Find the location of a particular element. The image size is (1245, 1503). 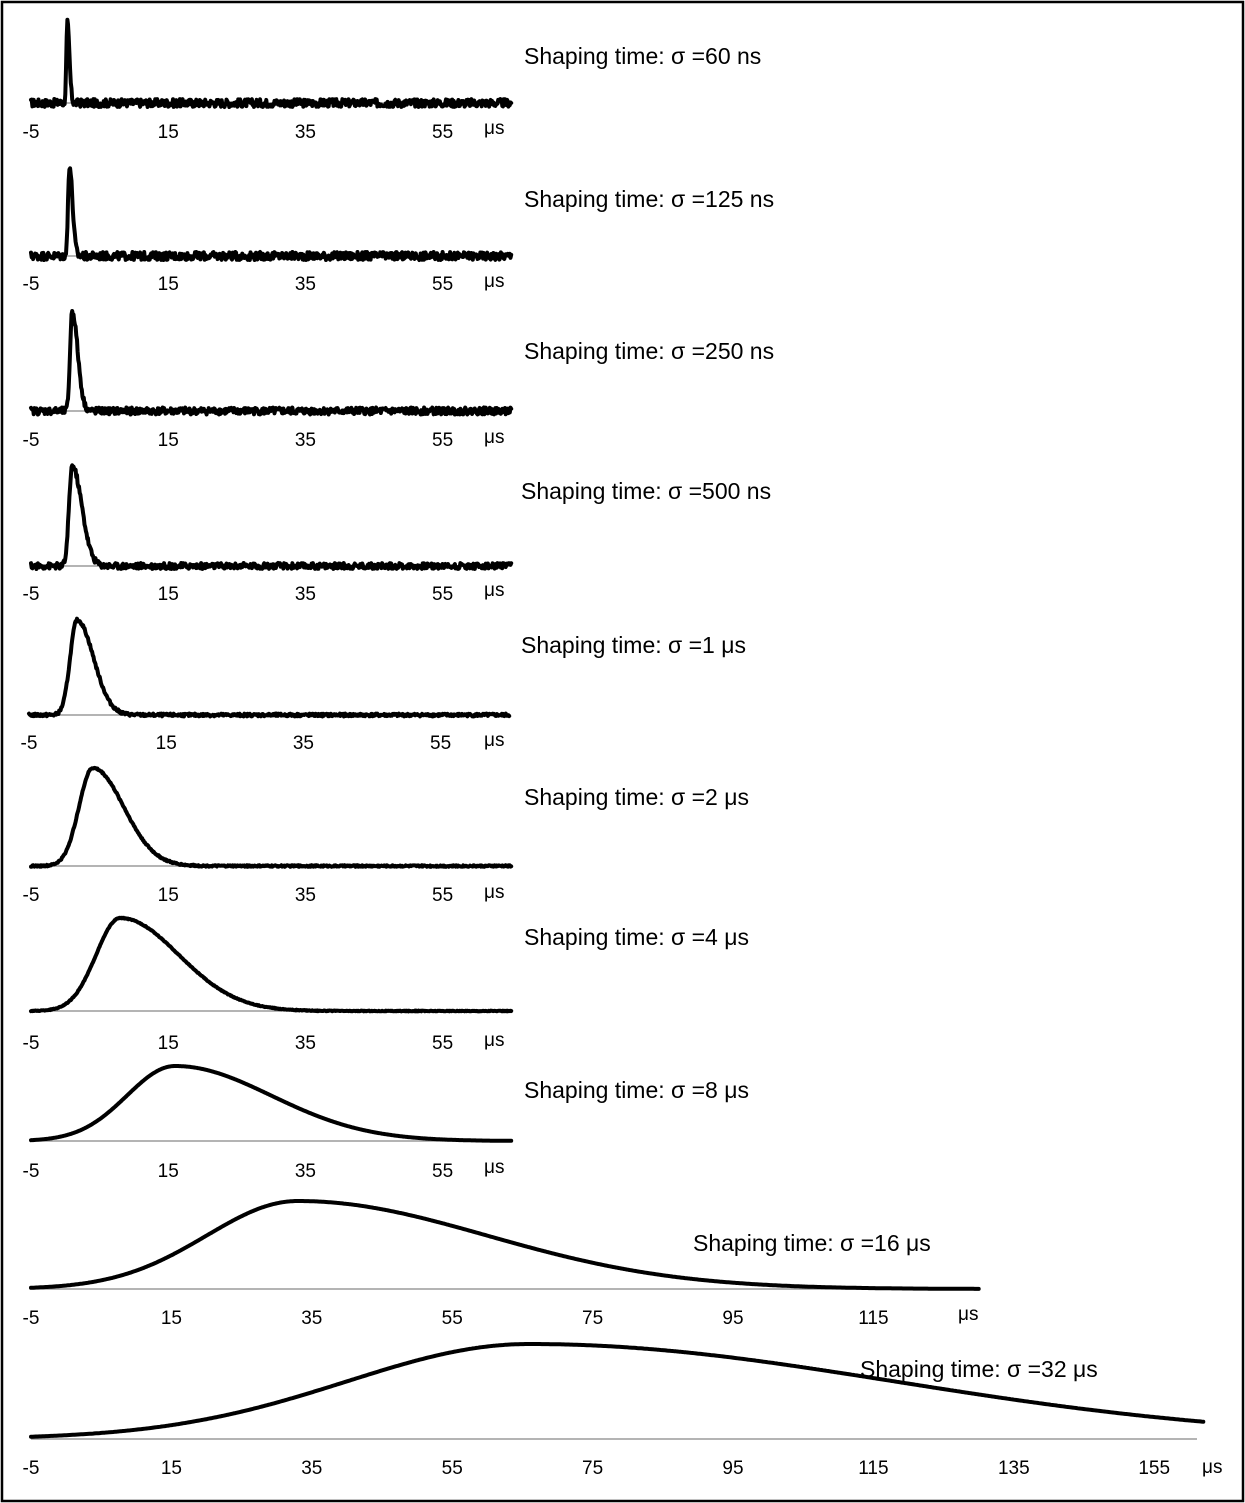

panel-title: Shaping time: σ =4 μs is located at coordinates (636, 937).